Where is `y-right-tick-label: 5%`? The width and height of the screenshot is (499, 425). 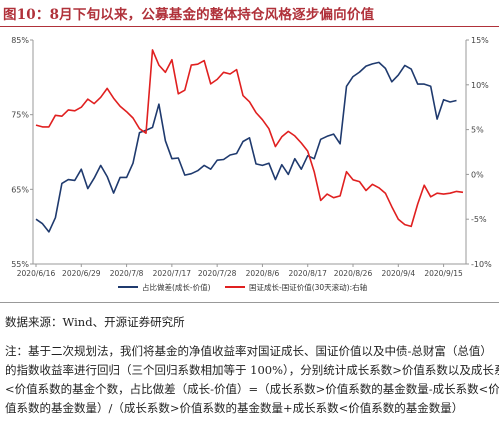
y-right-tick-label: 5% is located at coordinates (477, 130).